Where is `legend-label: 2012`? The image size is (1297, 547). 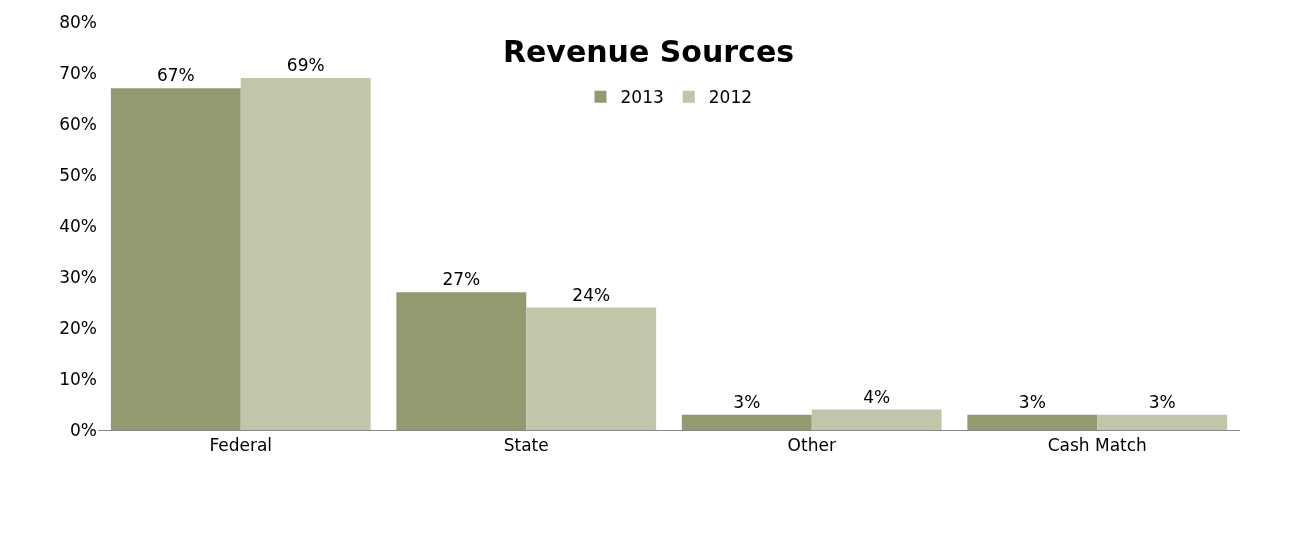
legend-label: 2012 is located at coordinates (730, 97).